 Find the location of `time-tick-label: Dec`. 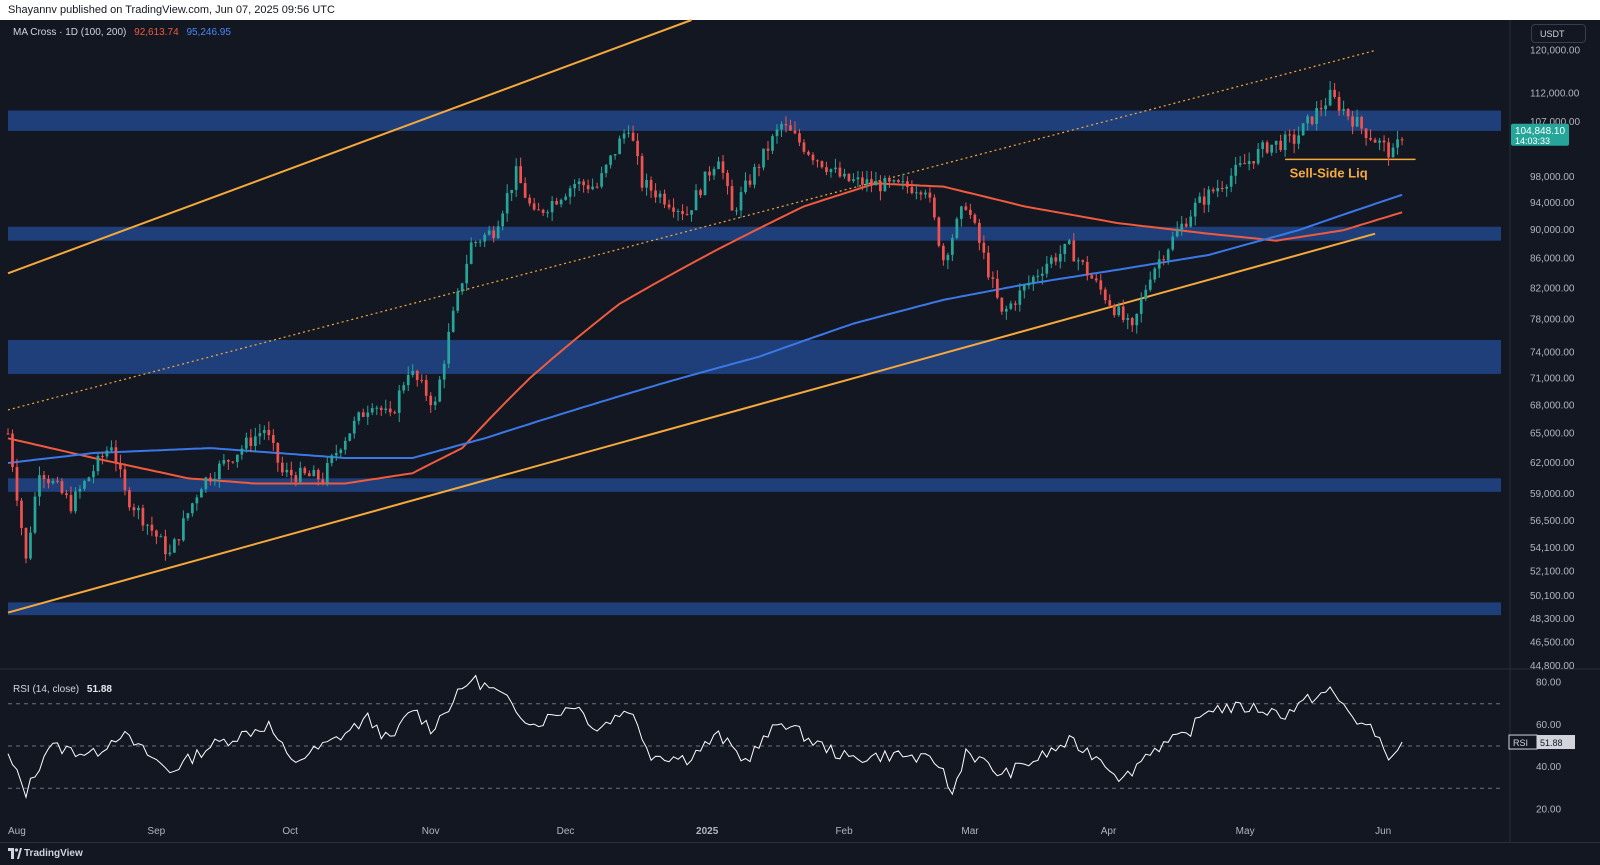

time-tick-label: Dec is located at coordinates (566, 831).